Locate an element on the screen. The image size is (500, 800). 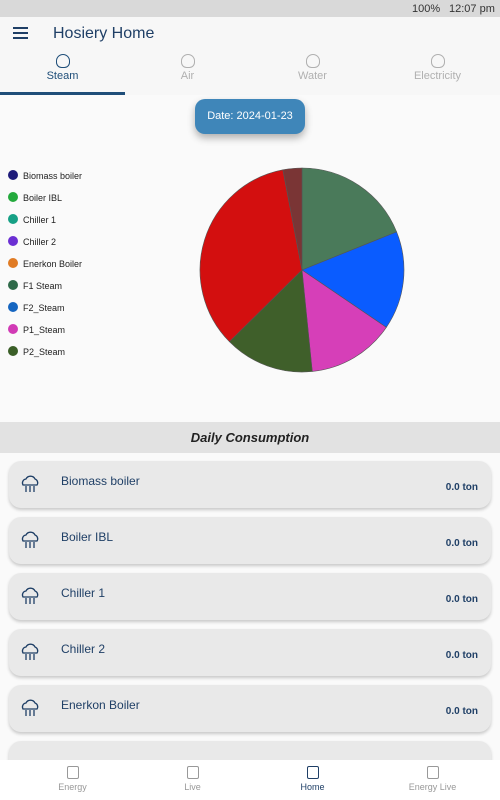
nav-label: Energy Live is located at coordinates (432, 787).